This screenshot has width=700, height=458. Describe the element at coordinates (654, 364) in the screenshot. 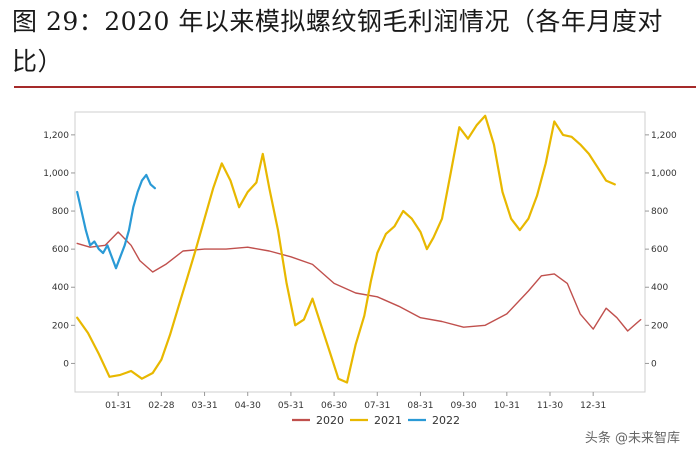

I see `y-tick-label-right: 0` at that location.